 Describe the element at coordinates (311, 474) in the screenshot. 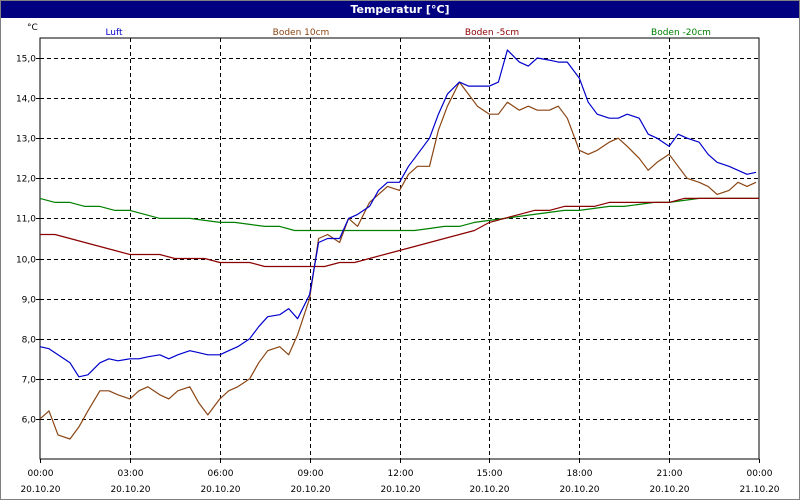

I see `x-tick-time: 09:00` at that location.